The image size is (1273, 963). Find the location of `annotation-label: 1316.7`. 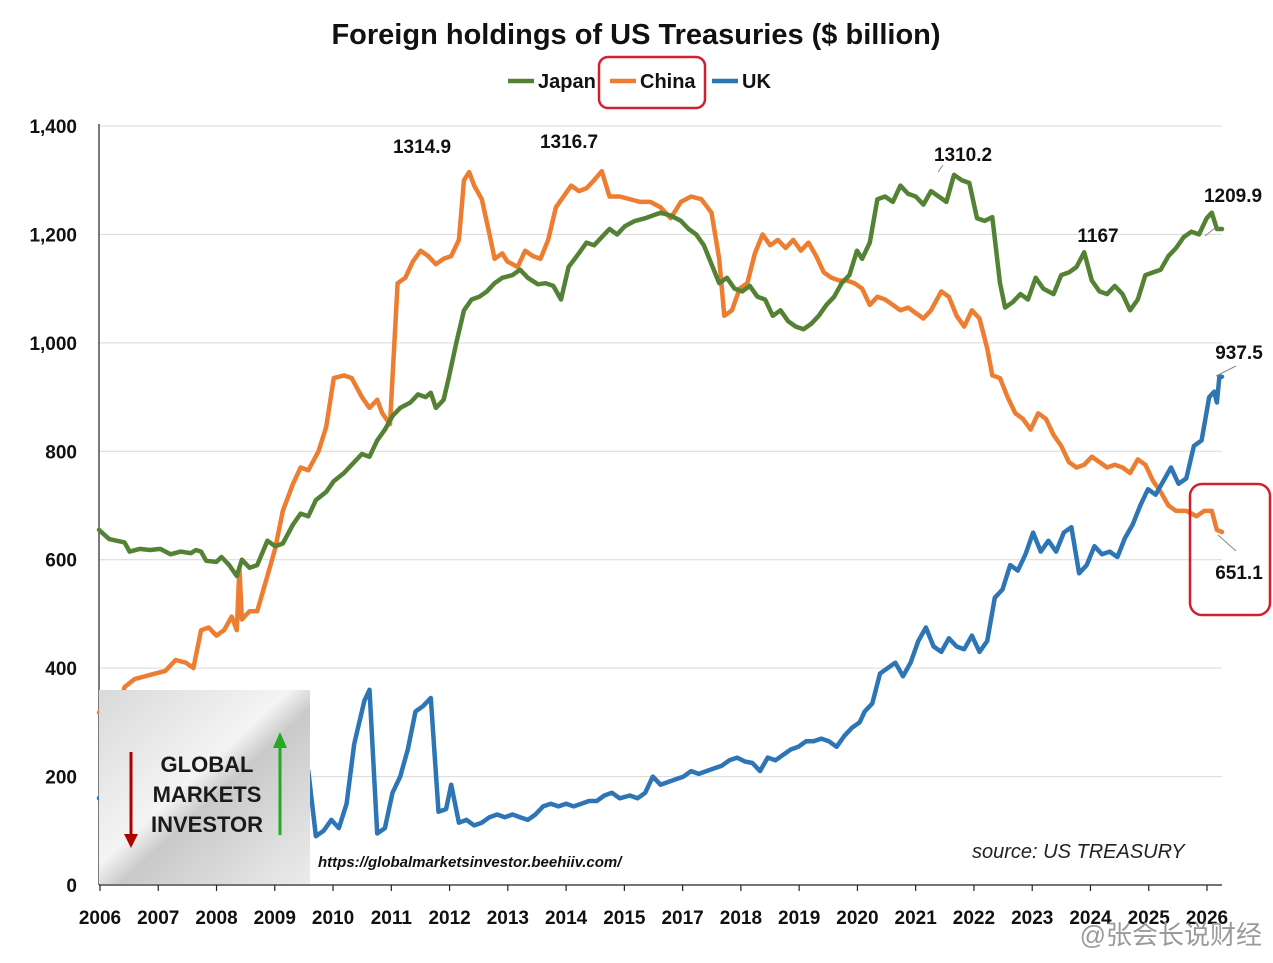

annotation-label: 1316.7 is located at coordinates (569, 142).